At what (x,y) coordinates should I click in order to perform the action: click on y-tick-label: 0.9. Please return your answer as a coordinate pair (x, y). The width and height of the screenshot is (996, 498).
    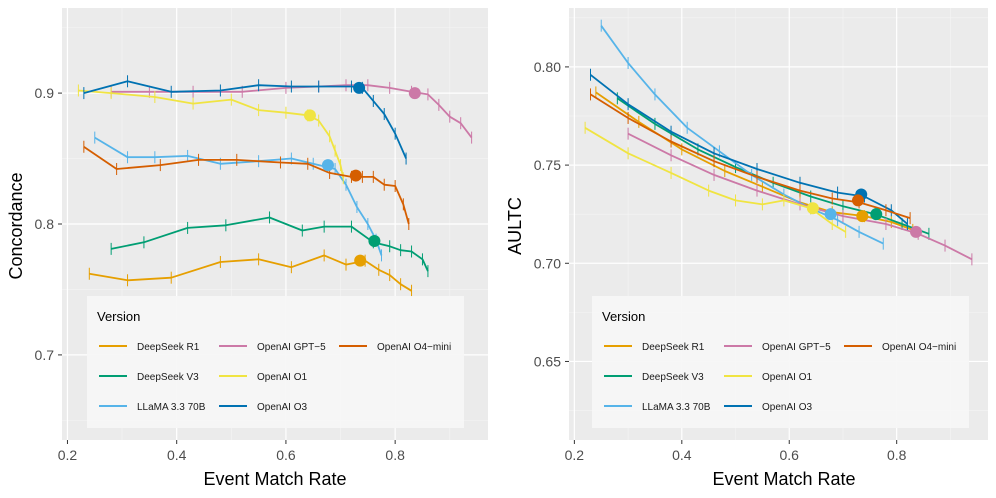
    Looking at the image, I should click on (45, 93).